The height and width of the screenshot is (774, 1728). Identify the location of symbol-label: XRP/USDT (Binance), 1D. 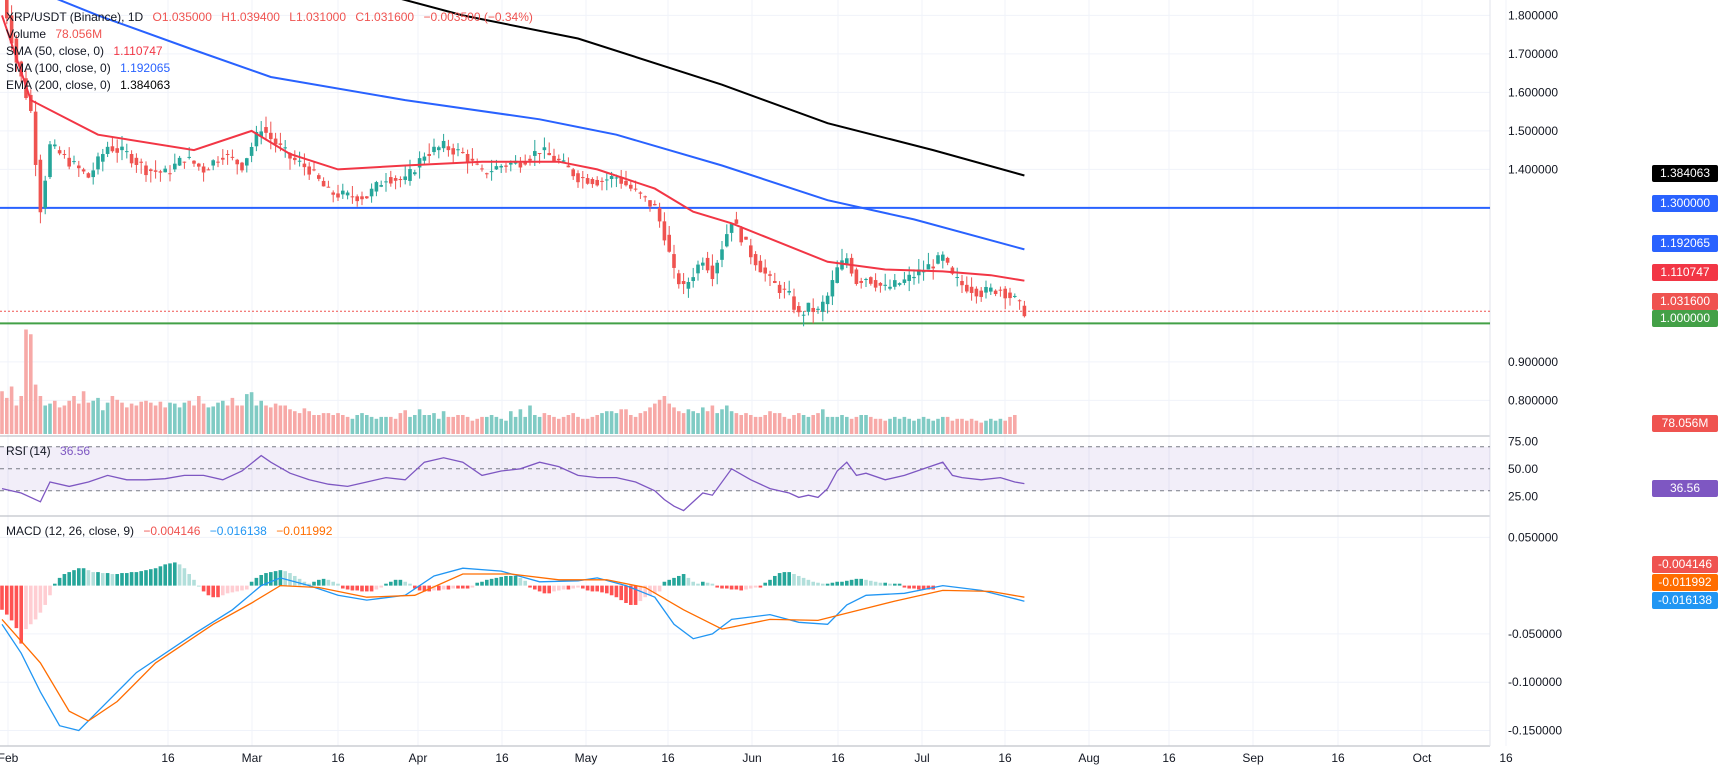
(75, 17).